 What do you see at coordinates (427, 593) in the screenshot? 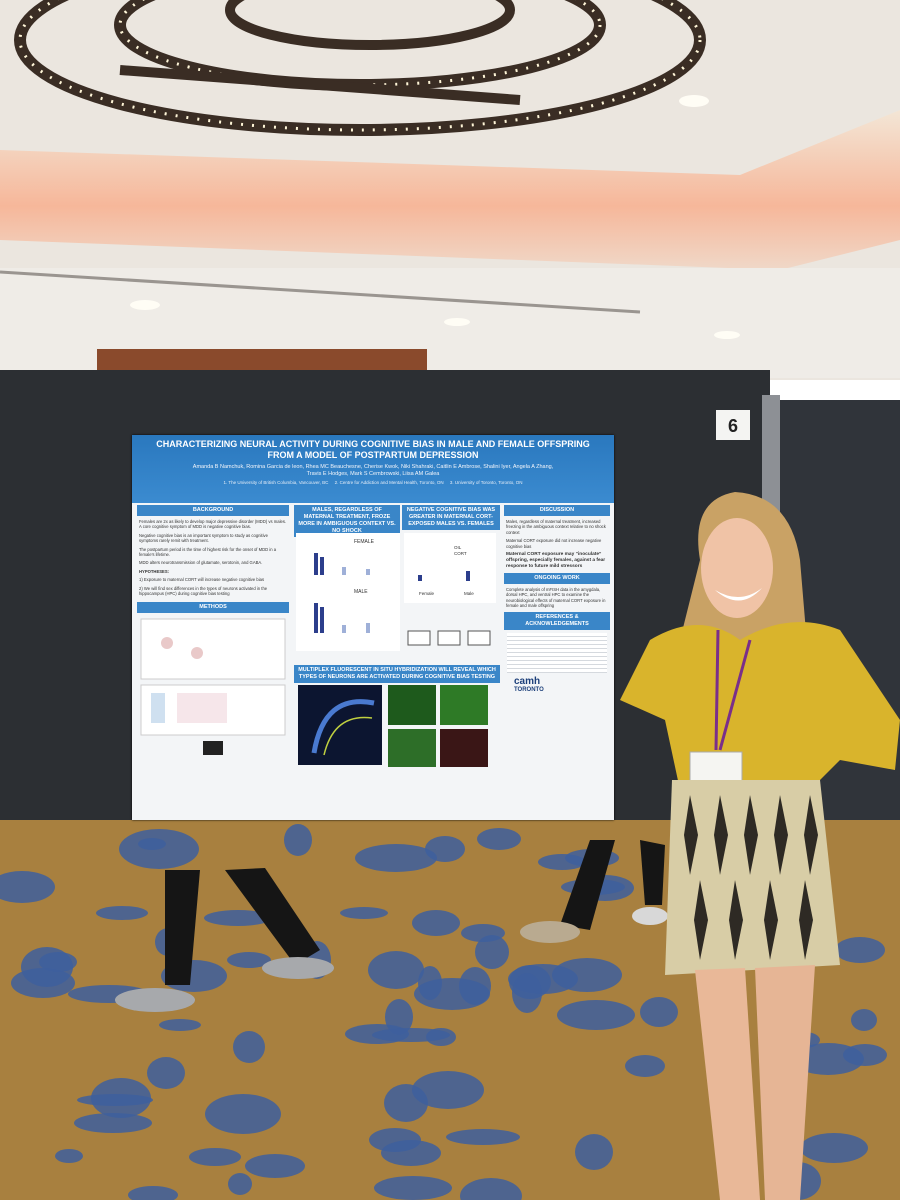
I see `group-label: Female` at bounding box center [427, 593].